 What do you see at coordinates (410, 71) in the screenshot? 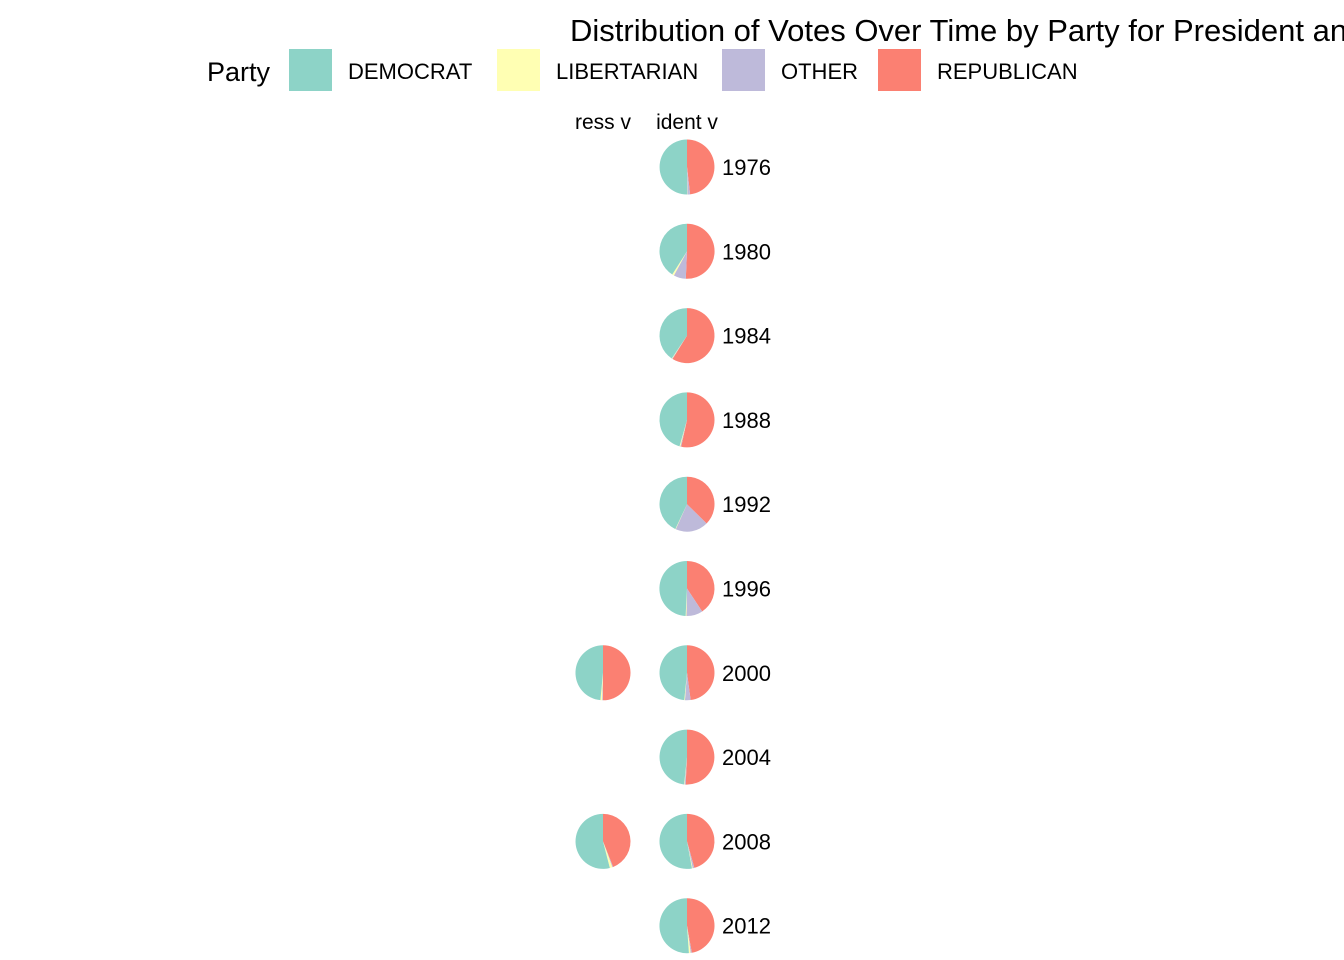
I see `legend-label-democrat: DEMOCRAT` at bounding box center [410, 71].